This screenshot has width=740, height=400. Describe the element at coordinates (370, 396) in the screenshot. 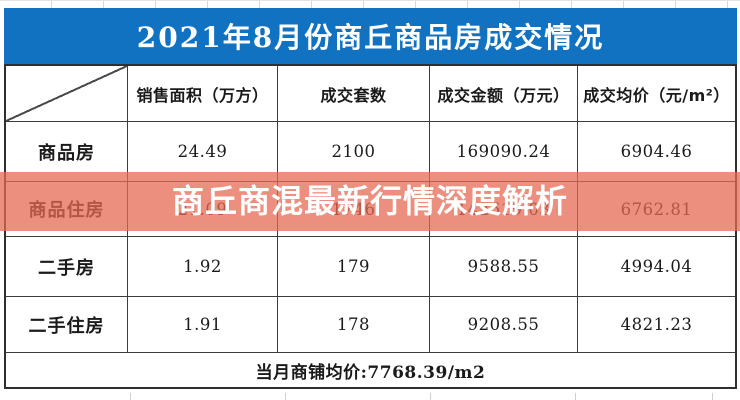

I see `sheet-gridlines-bottom` at that location.